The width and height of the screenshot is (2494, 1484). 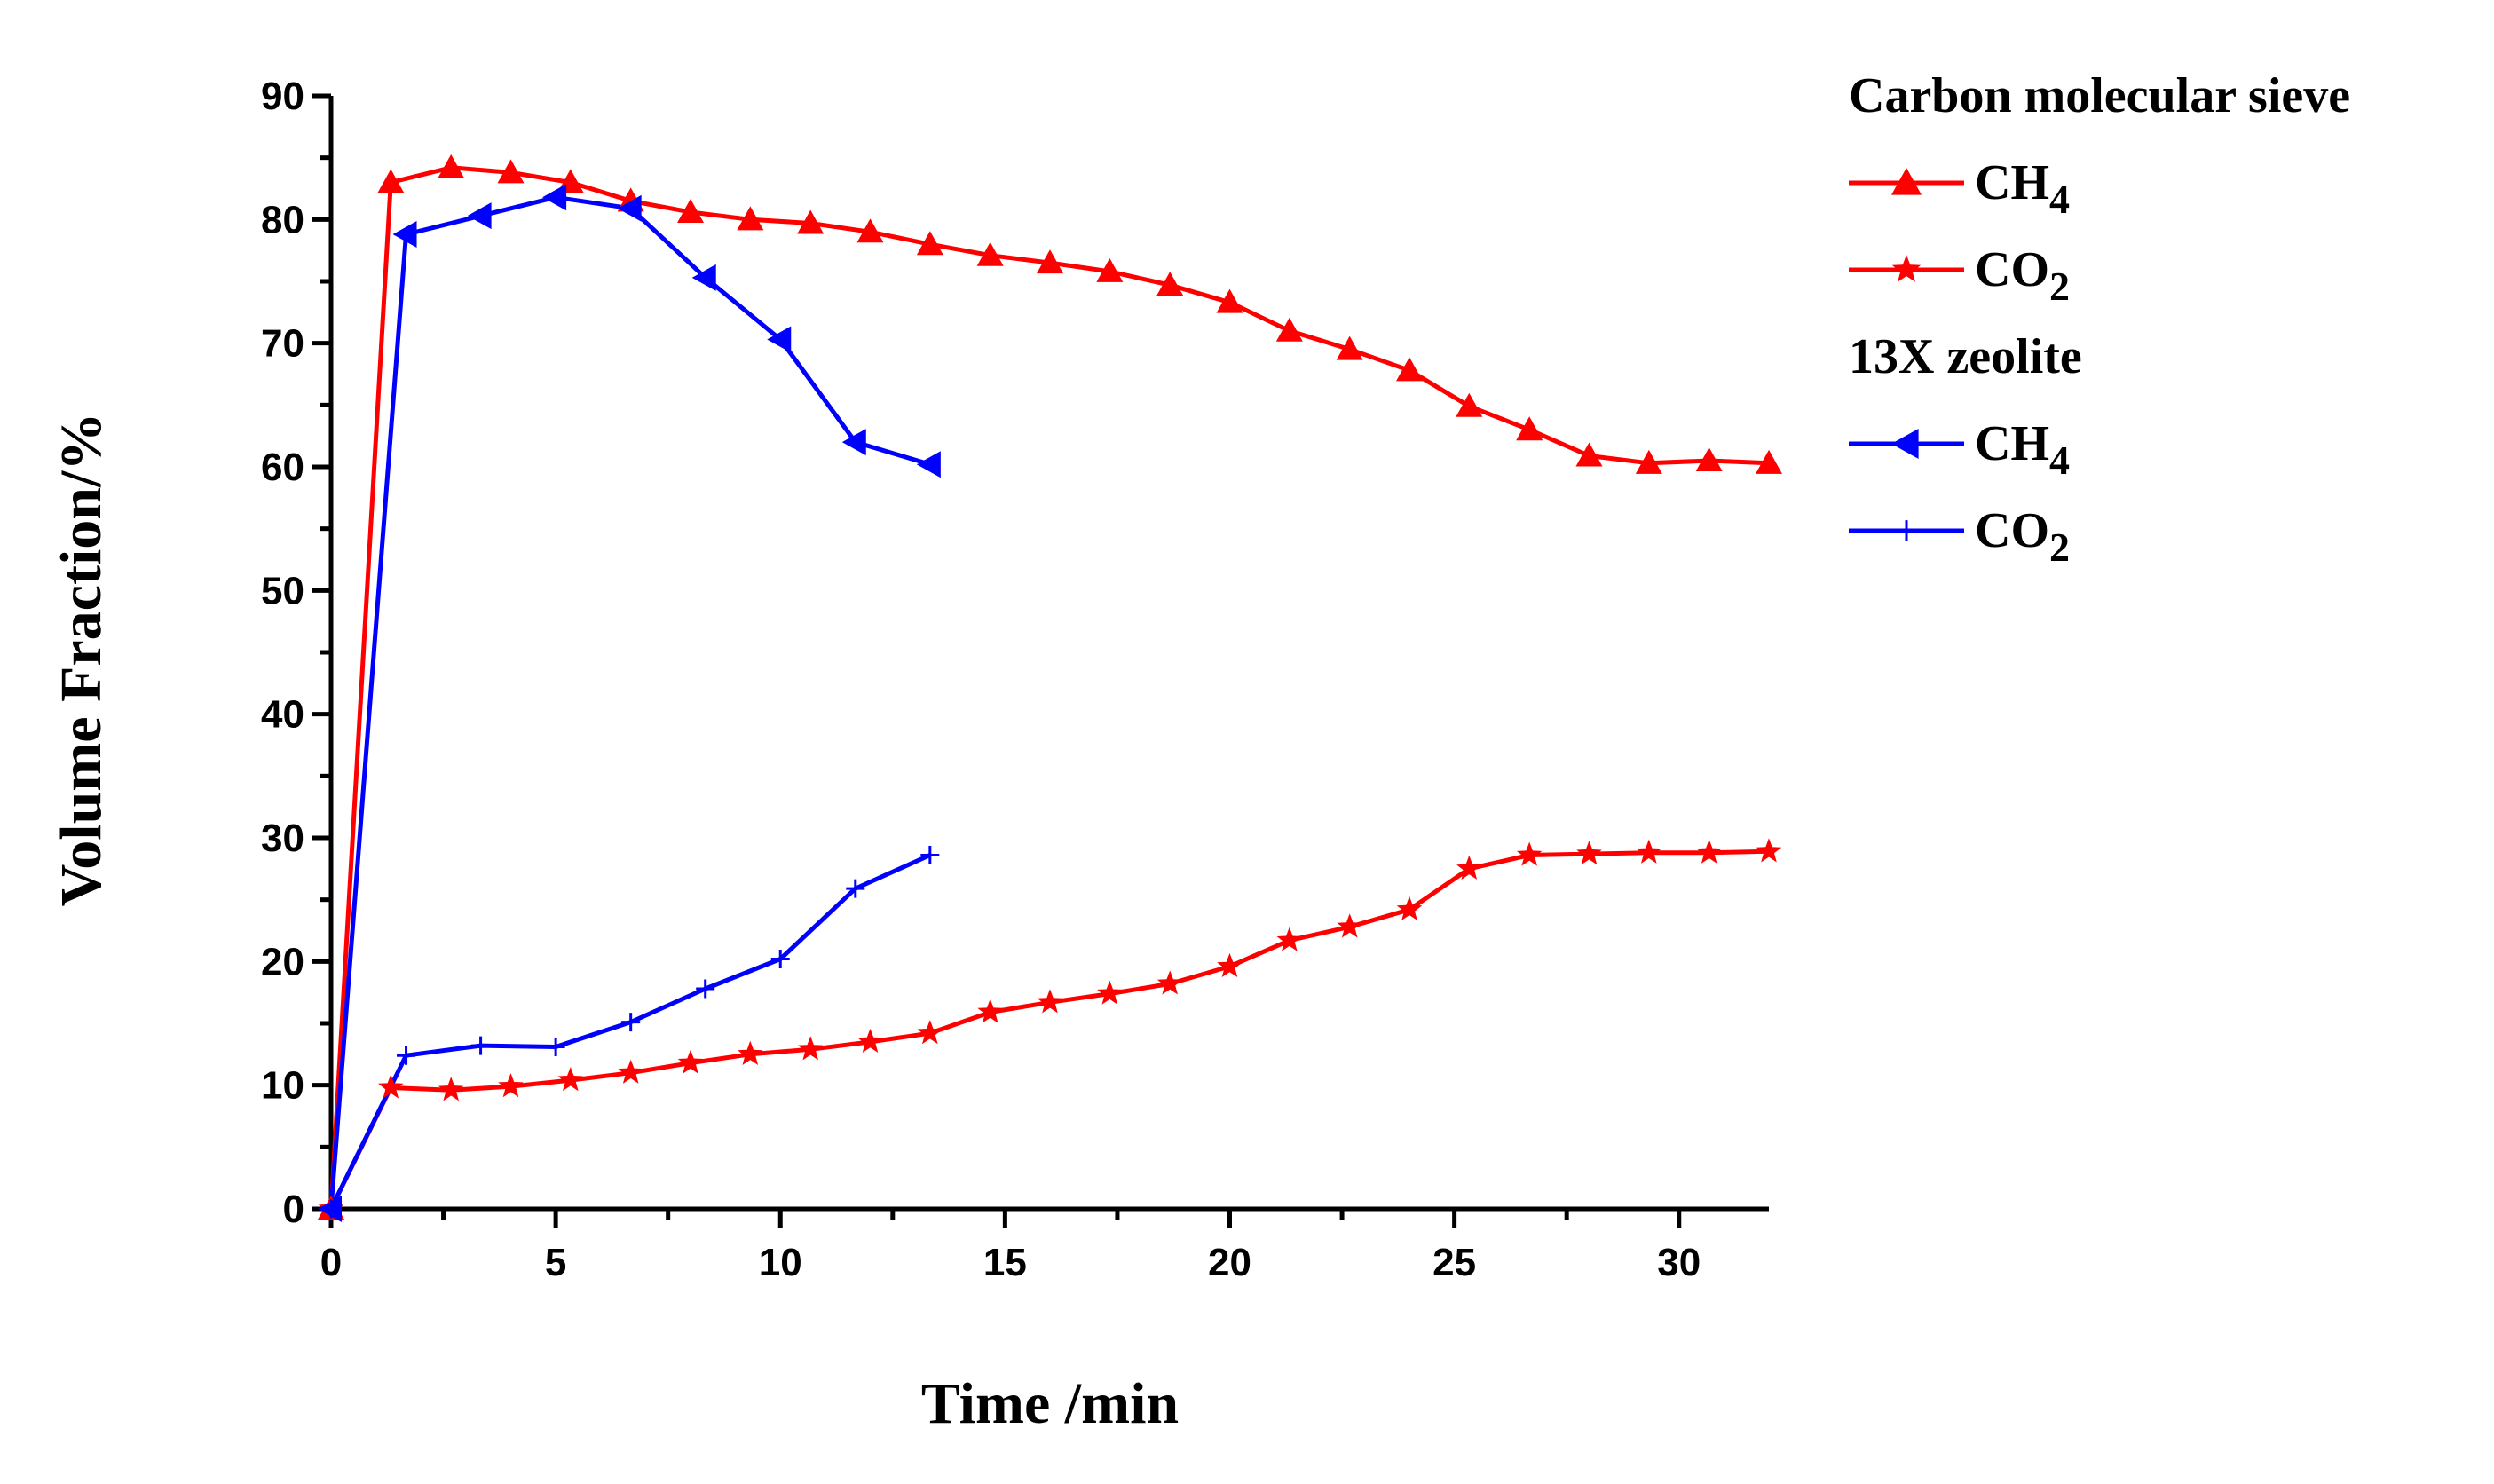 I want to click on x-tick-label: 25, so click(x=1454, y=1263).